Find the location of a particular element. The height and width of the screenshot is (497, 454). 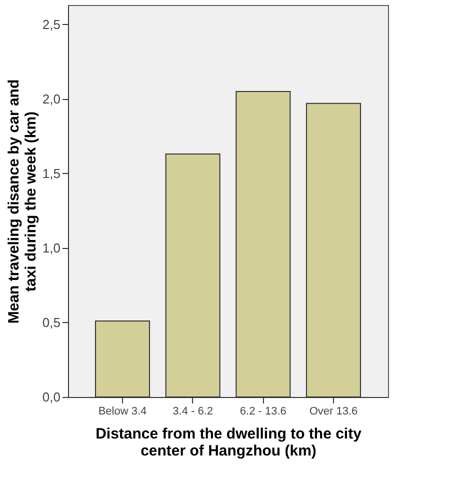

y-tick-label: 2,5 is located at coordinates (51, 24).